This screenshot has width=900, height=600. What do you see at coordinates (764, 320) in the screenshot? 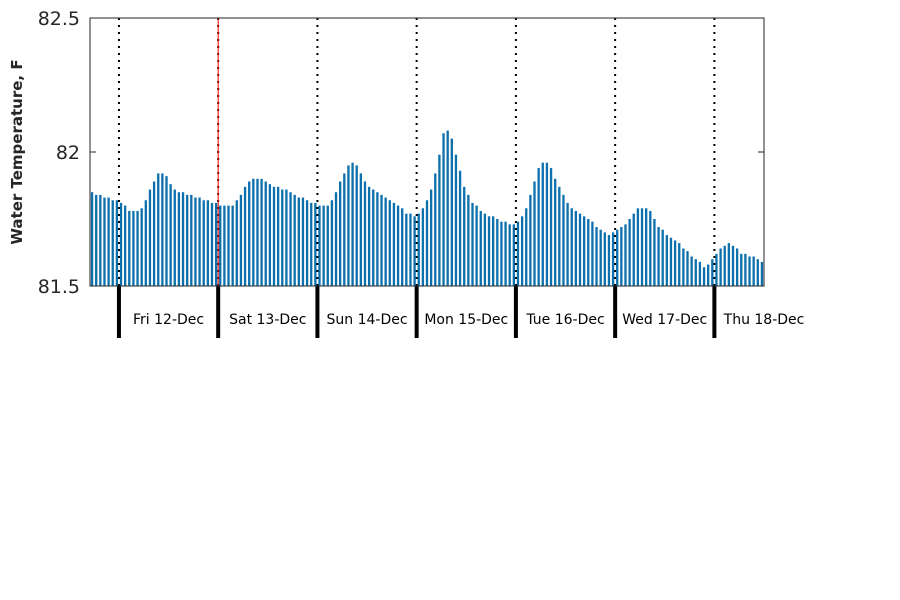
I see `day-label: Thu 18-Dec` at bounding box center [764, 320].